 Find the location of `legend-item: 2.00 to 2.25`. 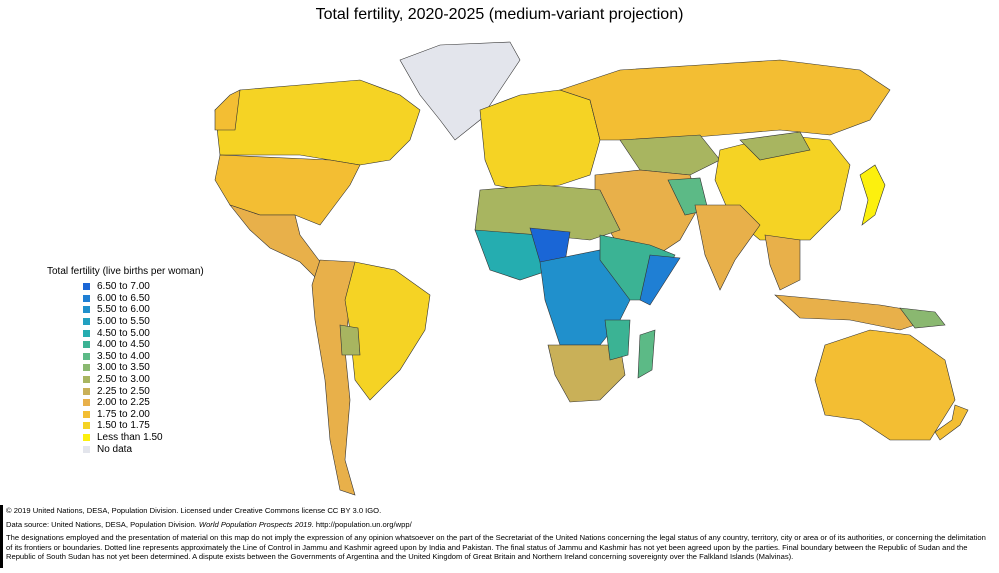

legend-item: 2.00 to 2.25 is located at coordinates (143, 403).